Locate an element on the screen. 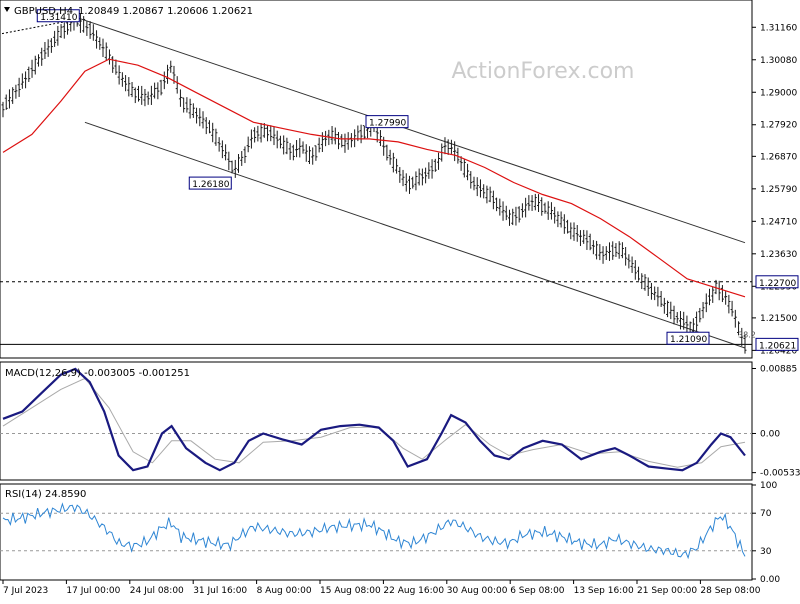  price-y-tick-label: 1.24710 is located at coordinates (778, 222).